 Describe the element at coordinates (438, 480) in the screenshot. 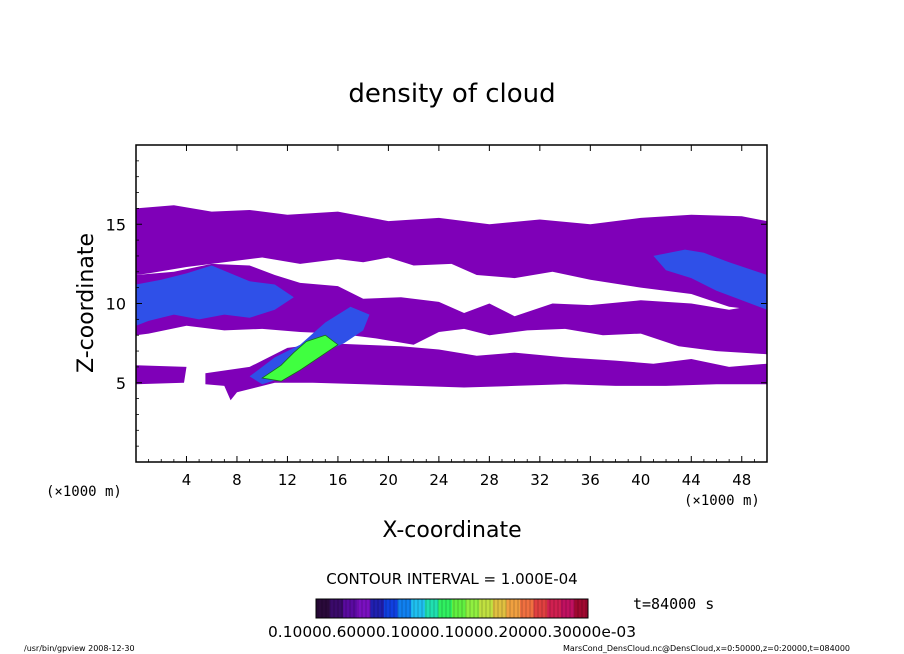

I see `x-tick-label: 24` at that location.